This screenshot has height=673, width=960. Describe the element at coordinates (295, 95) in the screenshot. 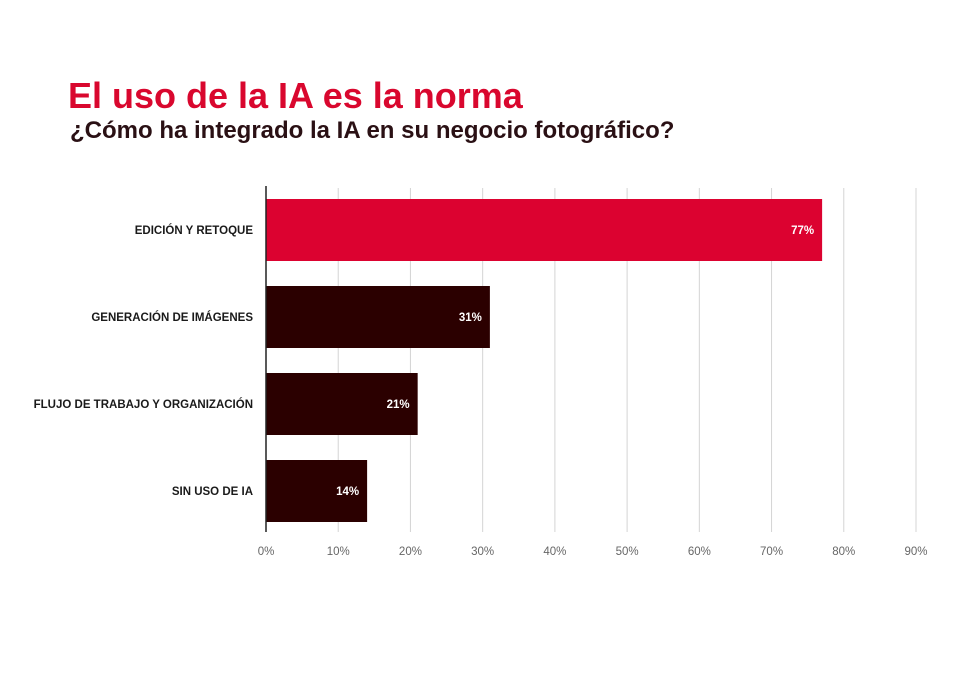

I see `chart-title: El uso de la IA es la norma` at that location.